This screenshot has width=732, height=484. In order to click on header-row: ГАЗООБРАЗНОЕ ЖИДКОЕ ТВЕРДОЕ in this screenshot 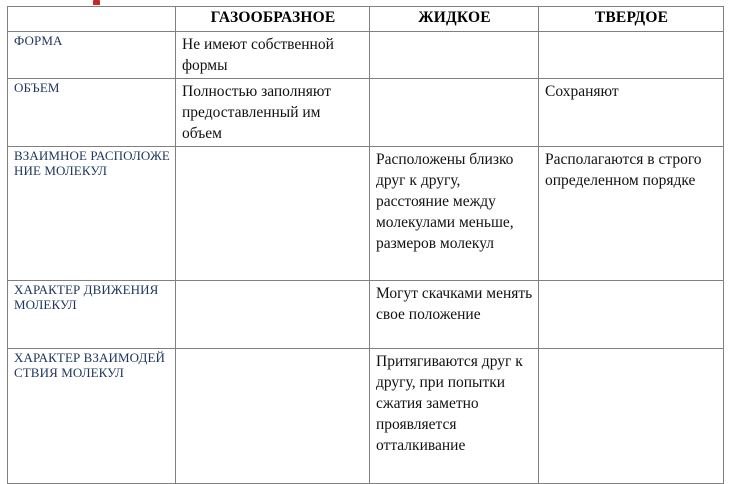, I will do `click(365, 19)`.